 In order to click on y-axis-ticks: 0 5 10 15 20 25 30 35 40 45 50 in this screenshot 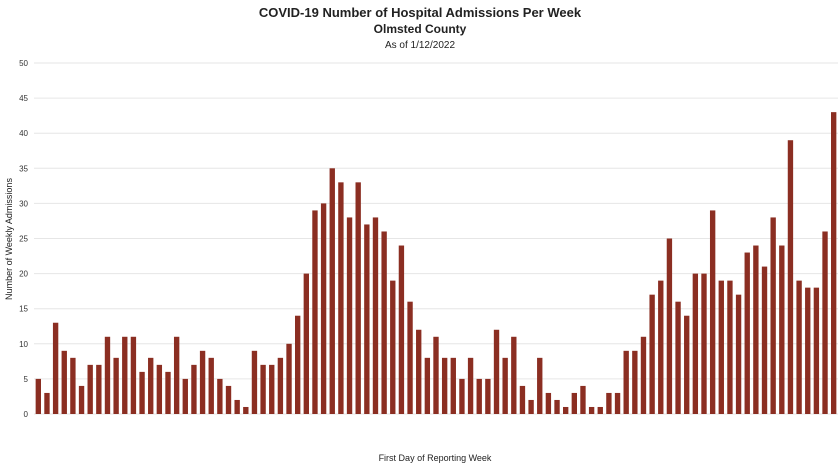, I will do `click(23, 239)`.